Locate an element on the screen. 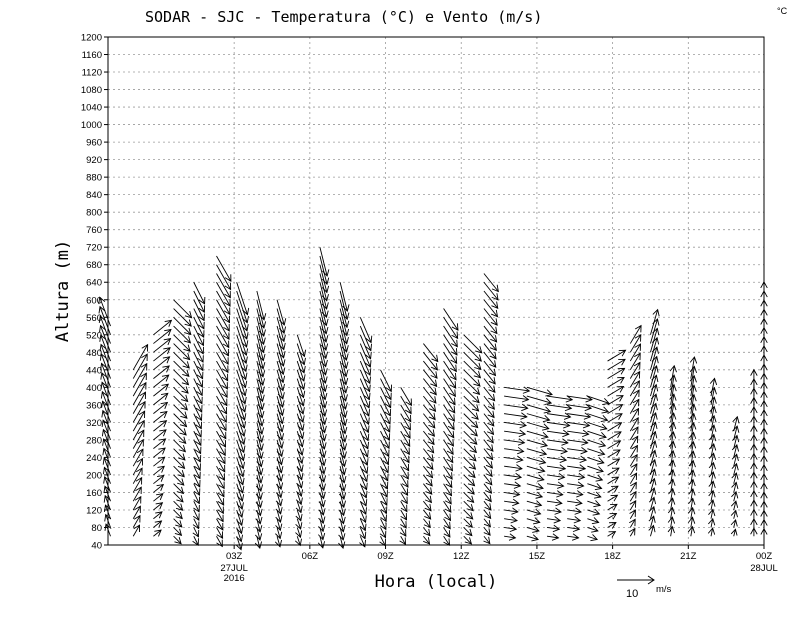 This screenshot has width=800, height=618. y-tick-label: 320 is located at coordinates (94, 423).